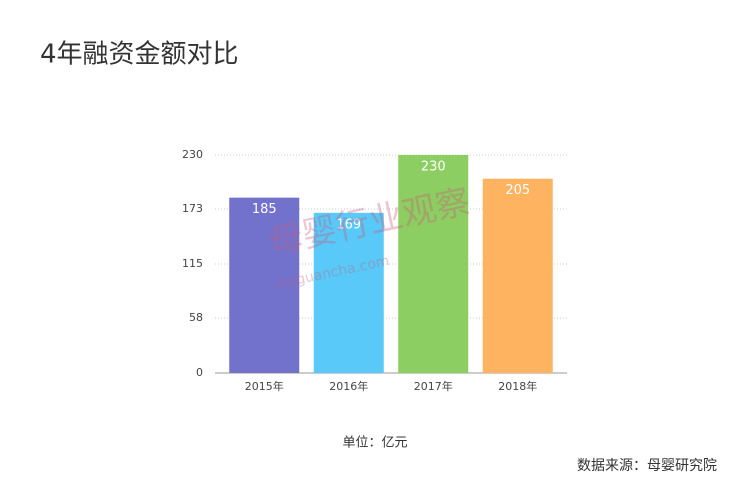 This screenshot has height=500, width=750. I want to click on data-label: 205, so click(517, 190).